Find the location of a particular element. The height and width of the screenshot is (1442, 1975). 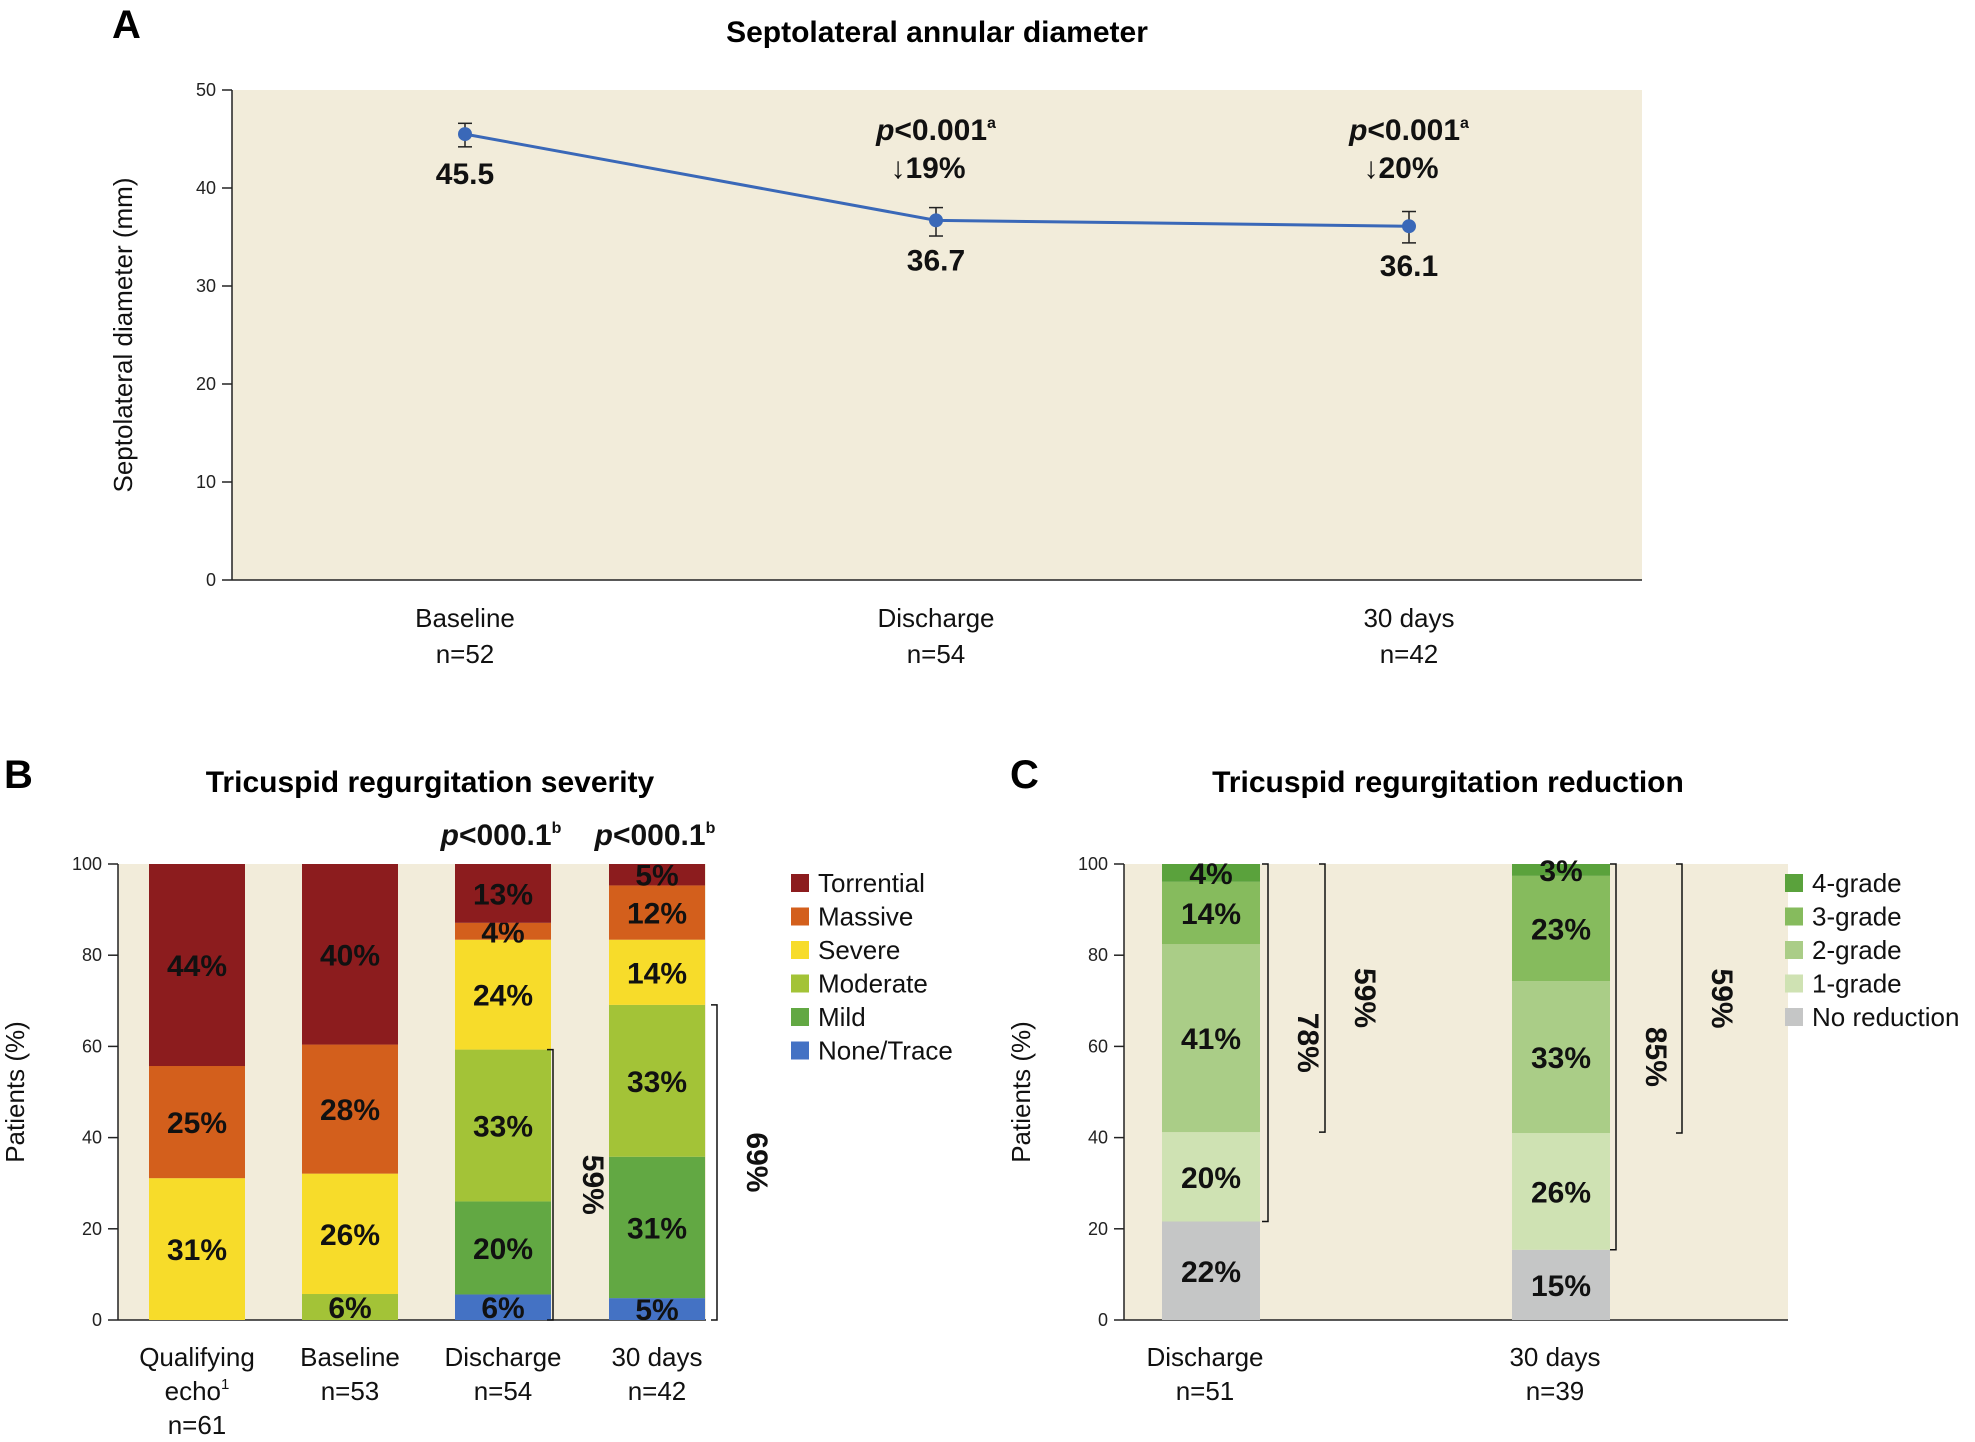

panel-b-legend-label: Torrential is located at coordinates (871, 883).